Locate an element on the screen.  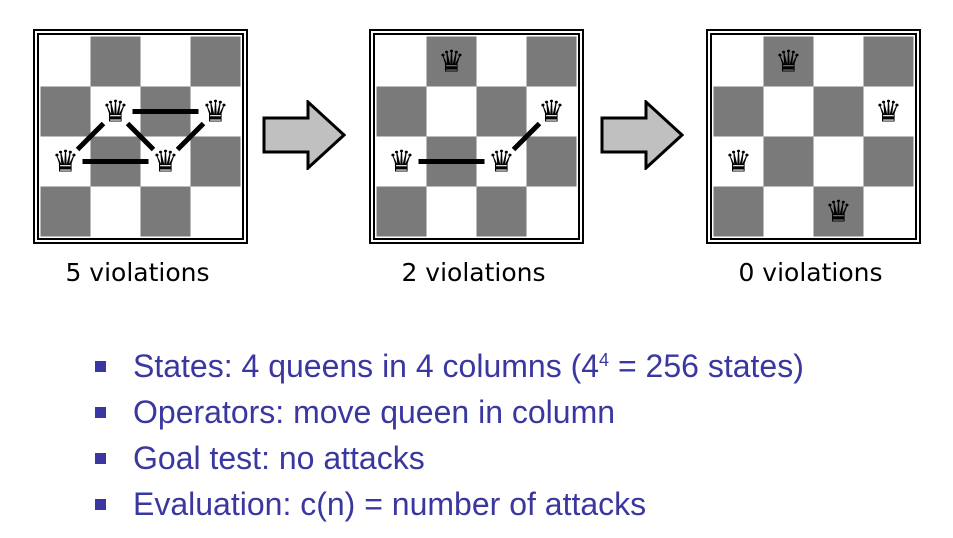
board-2: ♛ ♛ ♛ ♛ is located at coordinates (476, 136).